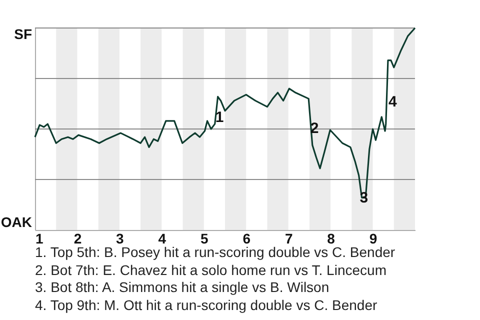  Describe the element at coordinates (40, 238) in the screenshot. I see `x-tick-label: 1` at that location.